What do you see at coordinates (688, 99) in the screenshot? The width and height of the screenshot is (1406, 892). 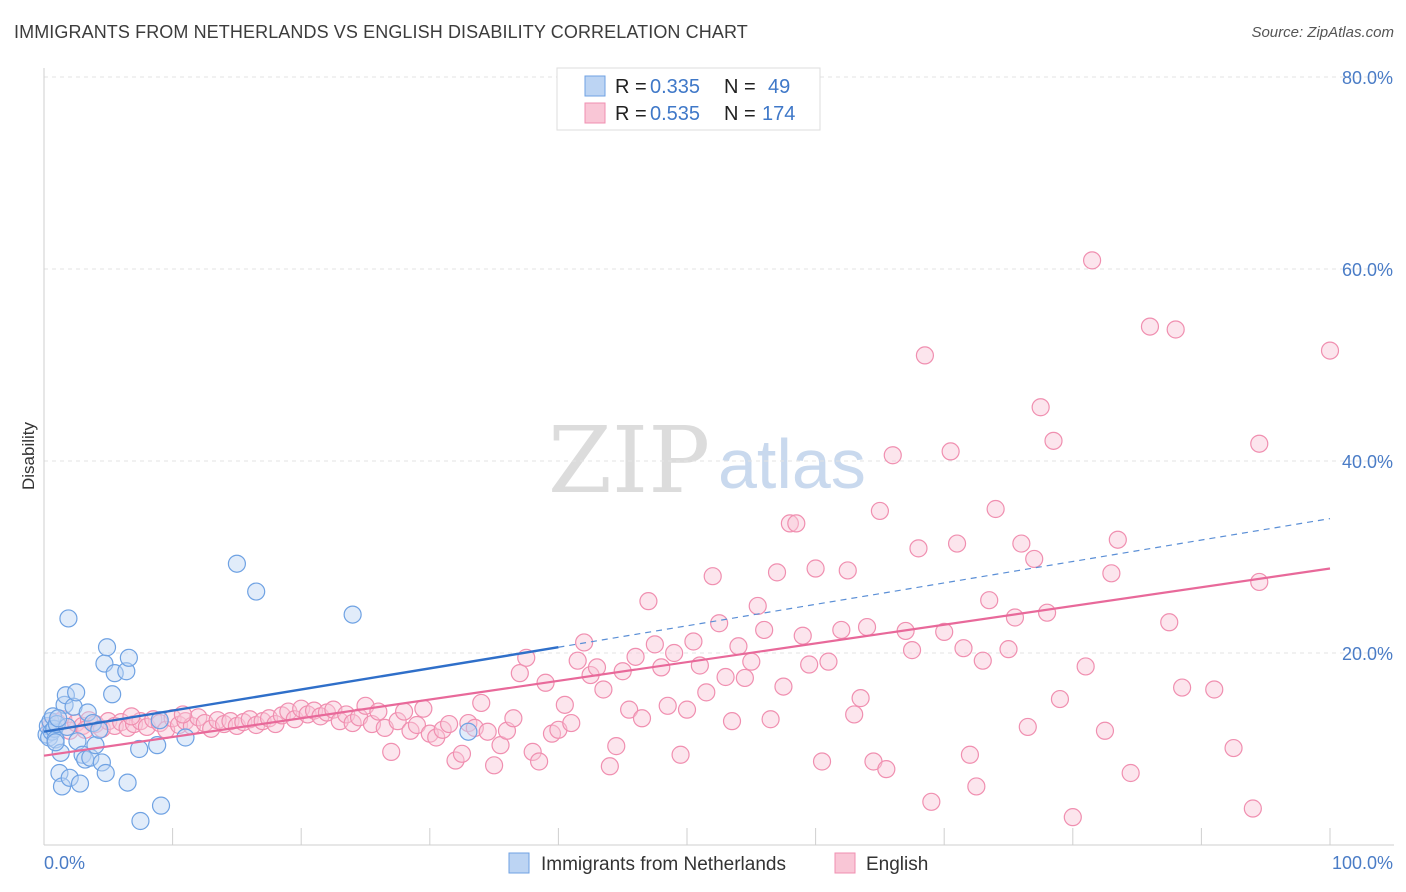 I see `stats-legend: R = 0.335 N = 49 R = 0.535 N = 174` at bounding box center [688, 99].